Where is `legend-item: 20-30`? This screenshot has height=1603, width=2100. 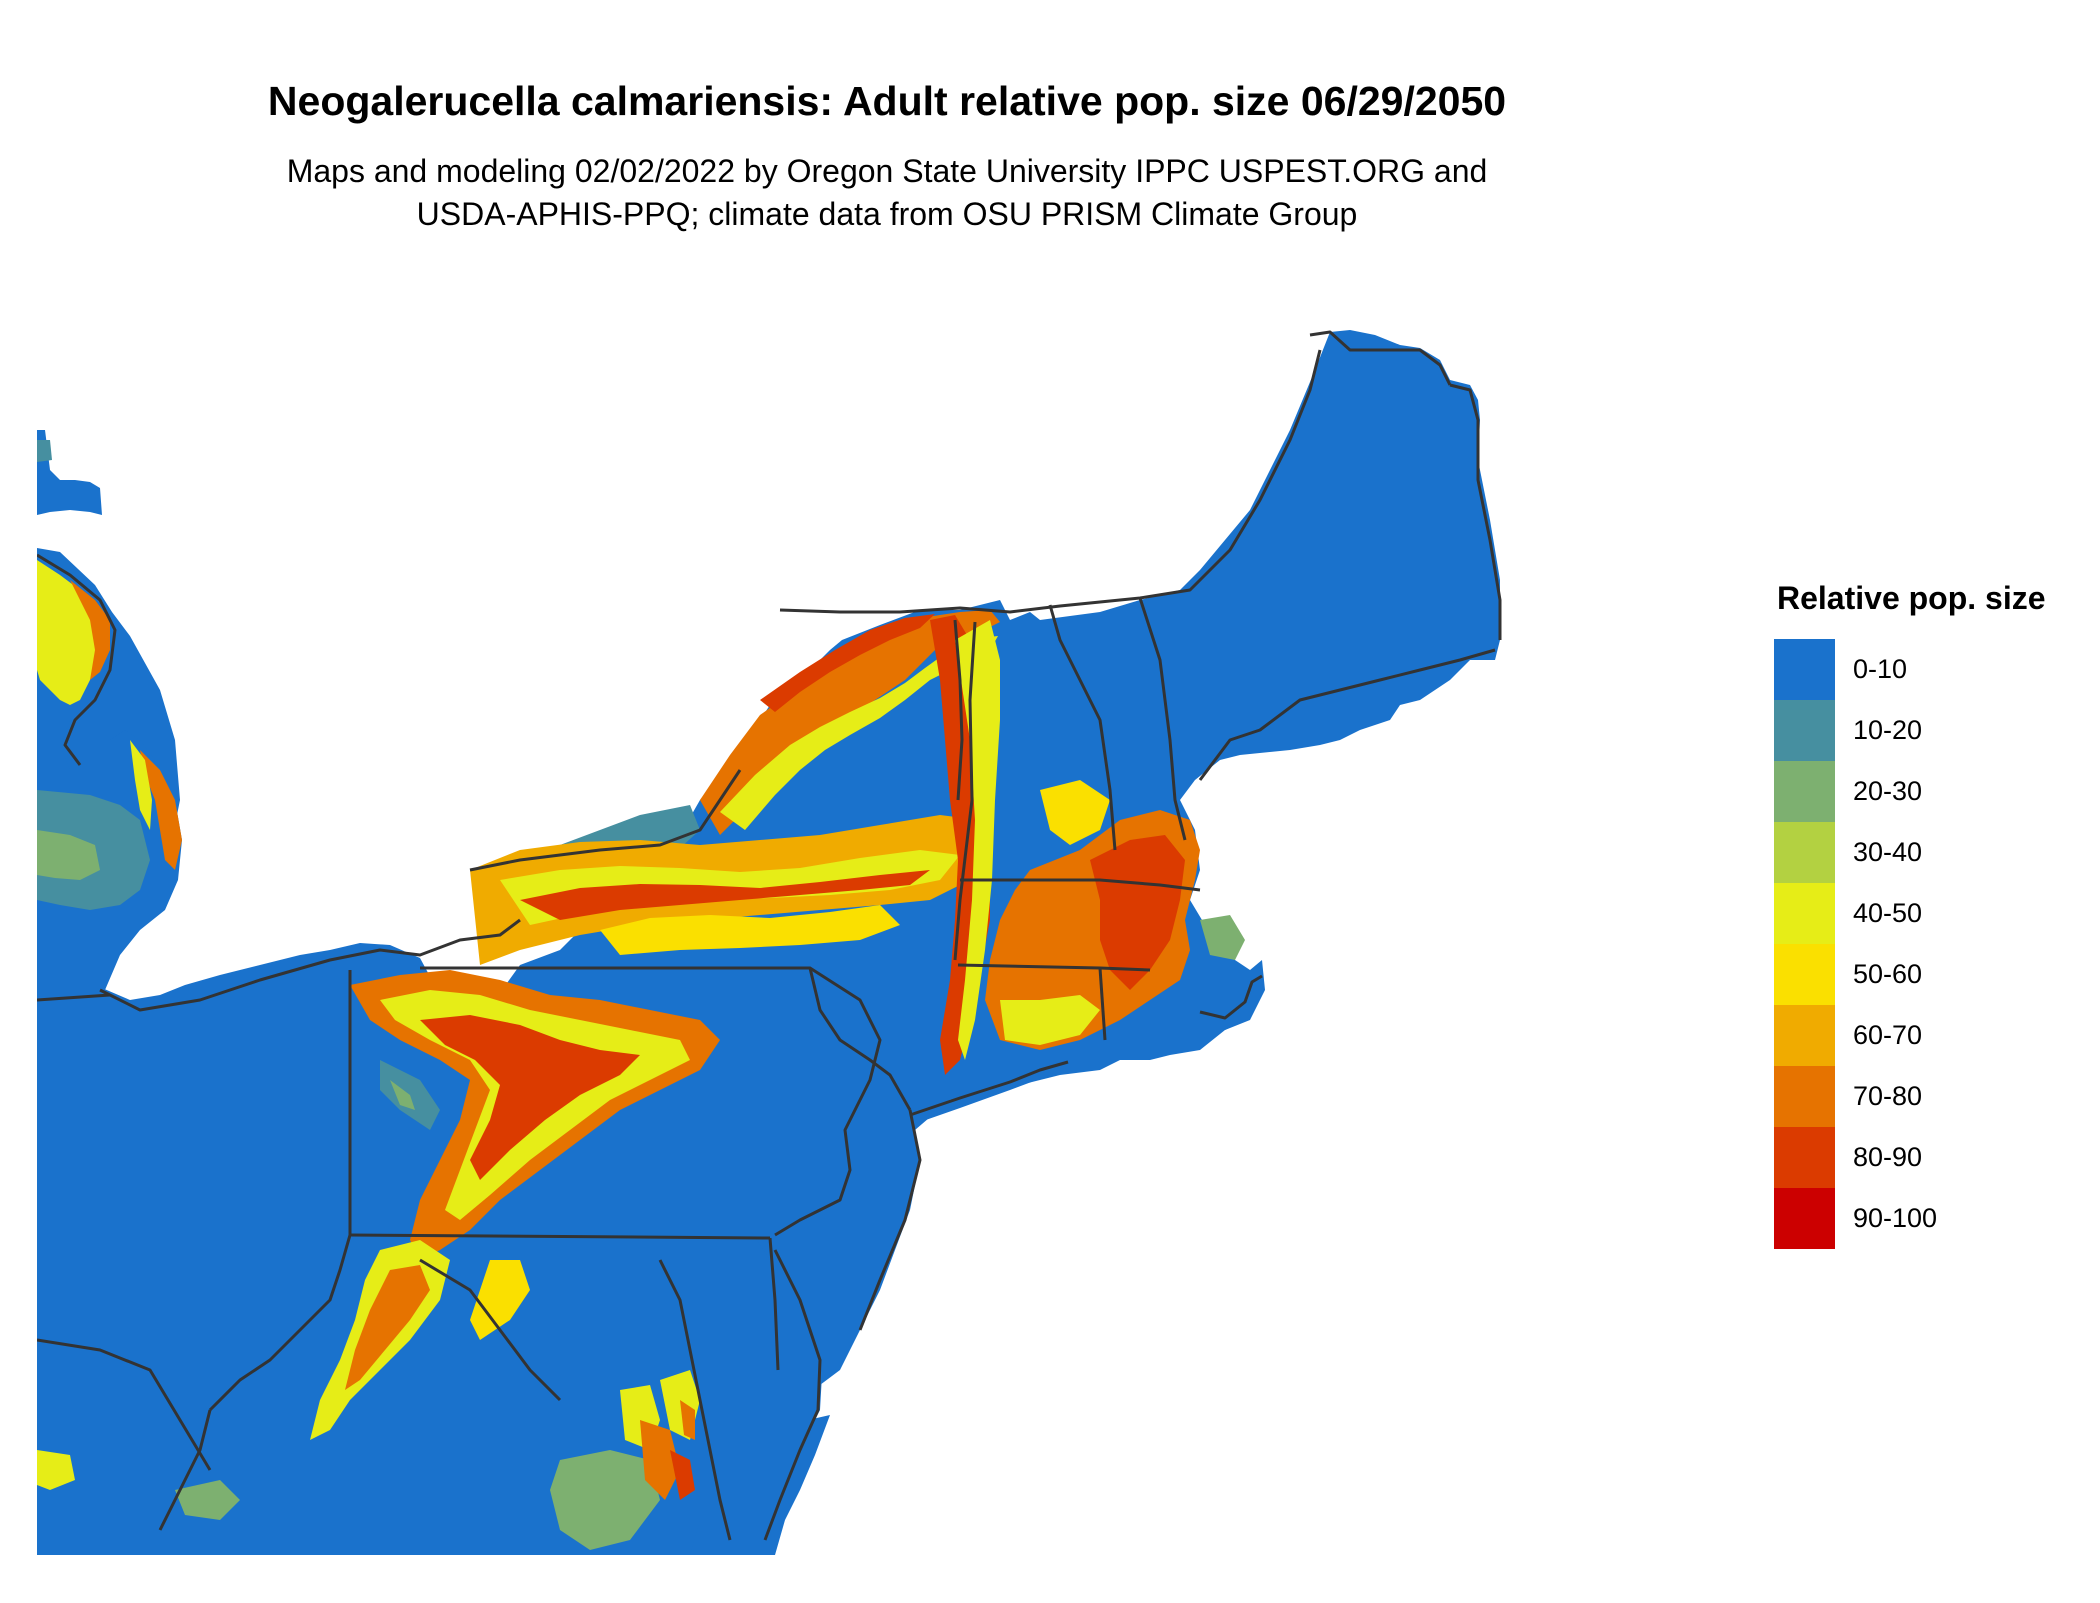 legend-item: 20-30 is located at coordinates (1934, 791).